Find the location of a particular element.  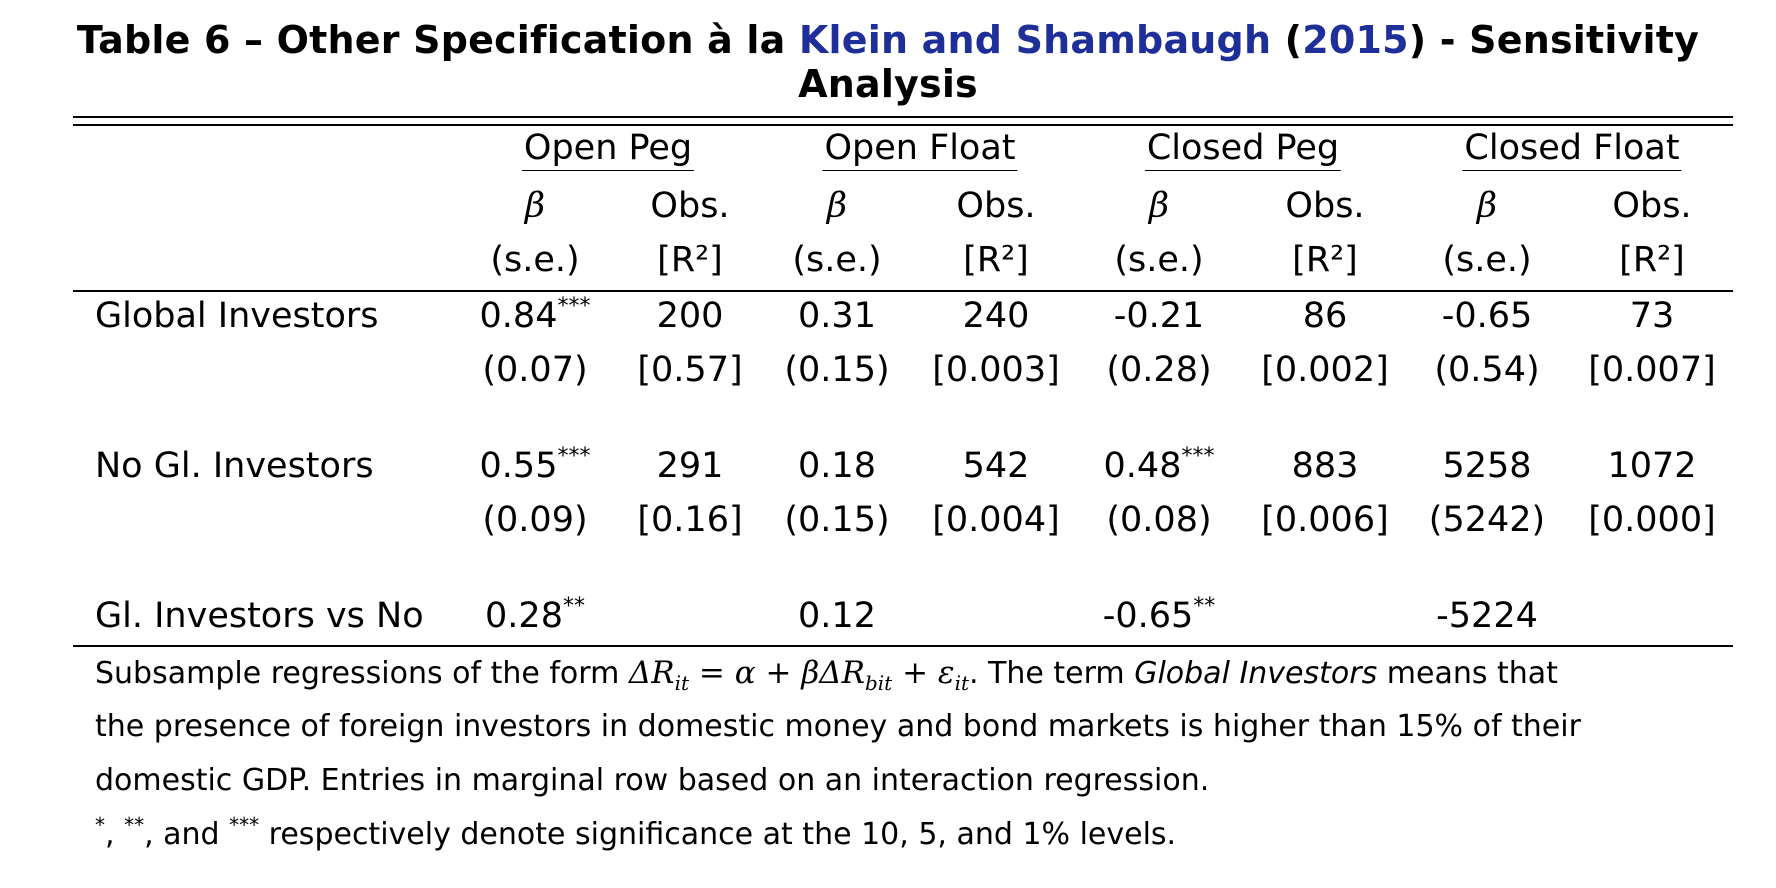

coef-value: 0.55 is located at coordinates (518, 466).